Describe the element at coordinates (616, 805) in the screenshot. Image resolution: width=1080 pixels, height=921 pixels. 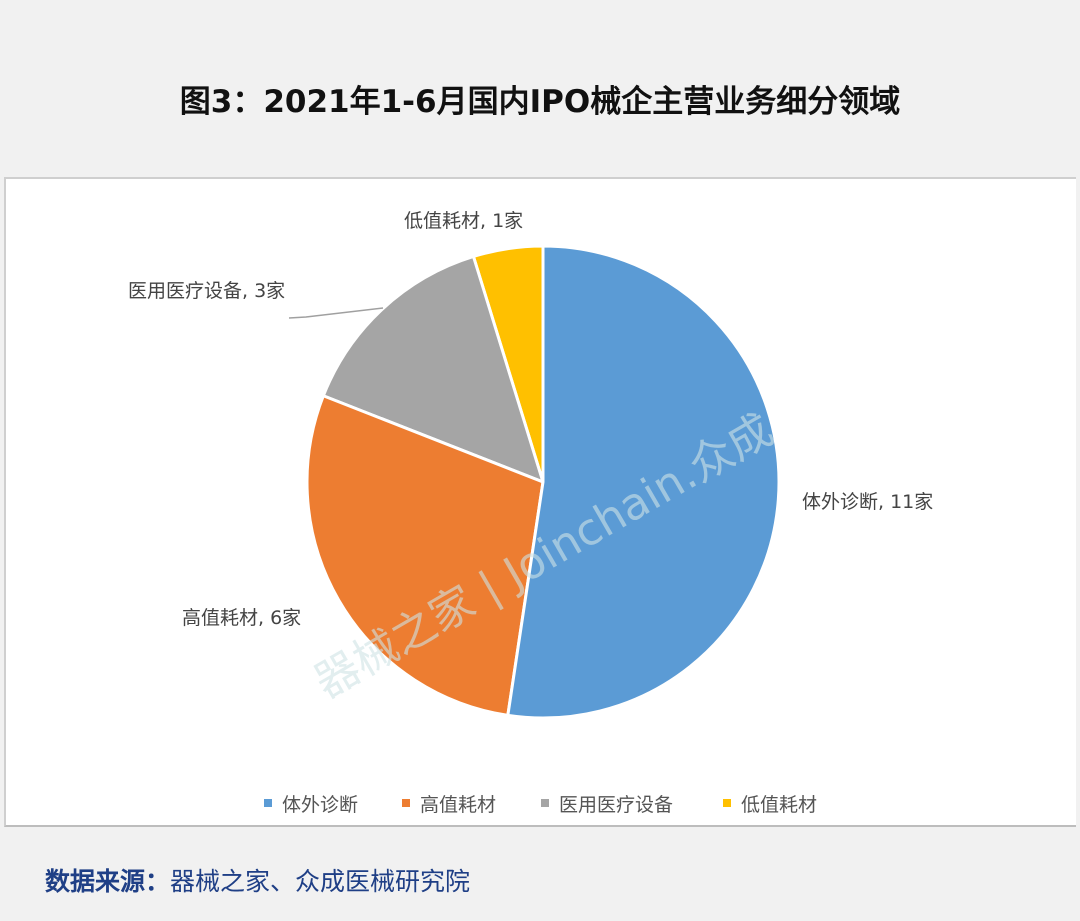
I see `legend-item-2: 医用医疗设备` at that location.